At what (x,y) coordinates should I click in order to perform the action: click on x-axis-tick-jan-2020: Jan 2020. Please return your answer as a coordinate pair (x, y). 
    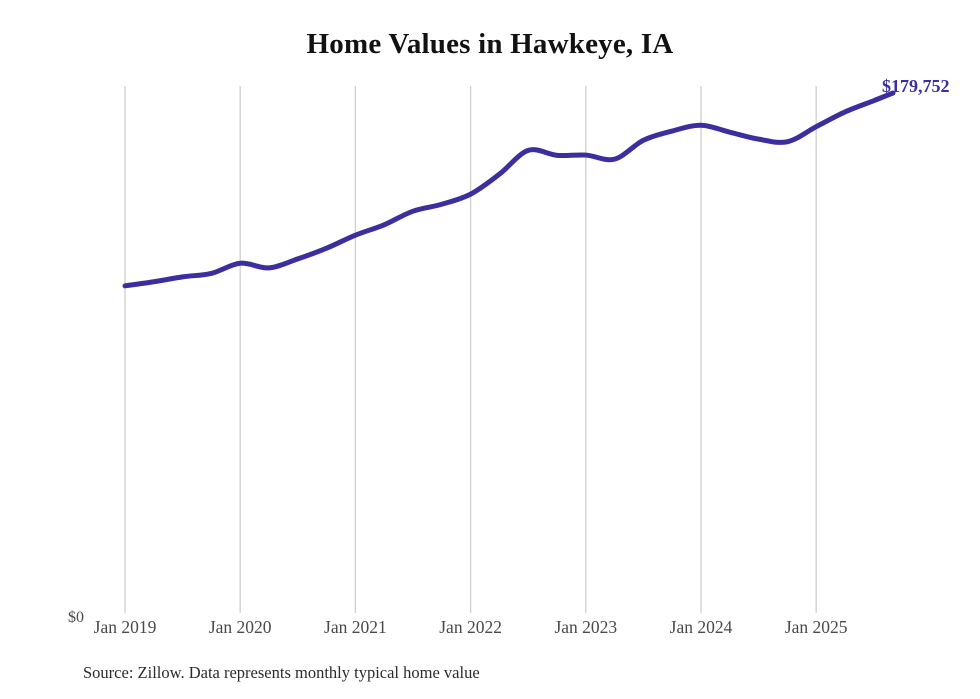
    Looking at the image, I should click on (240, 627).